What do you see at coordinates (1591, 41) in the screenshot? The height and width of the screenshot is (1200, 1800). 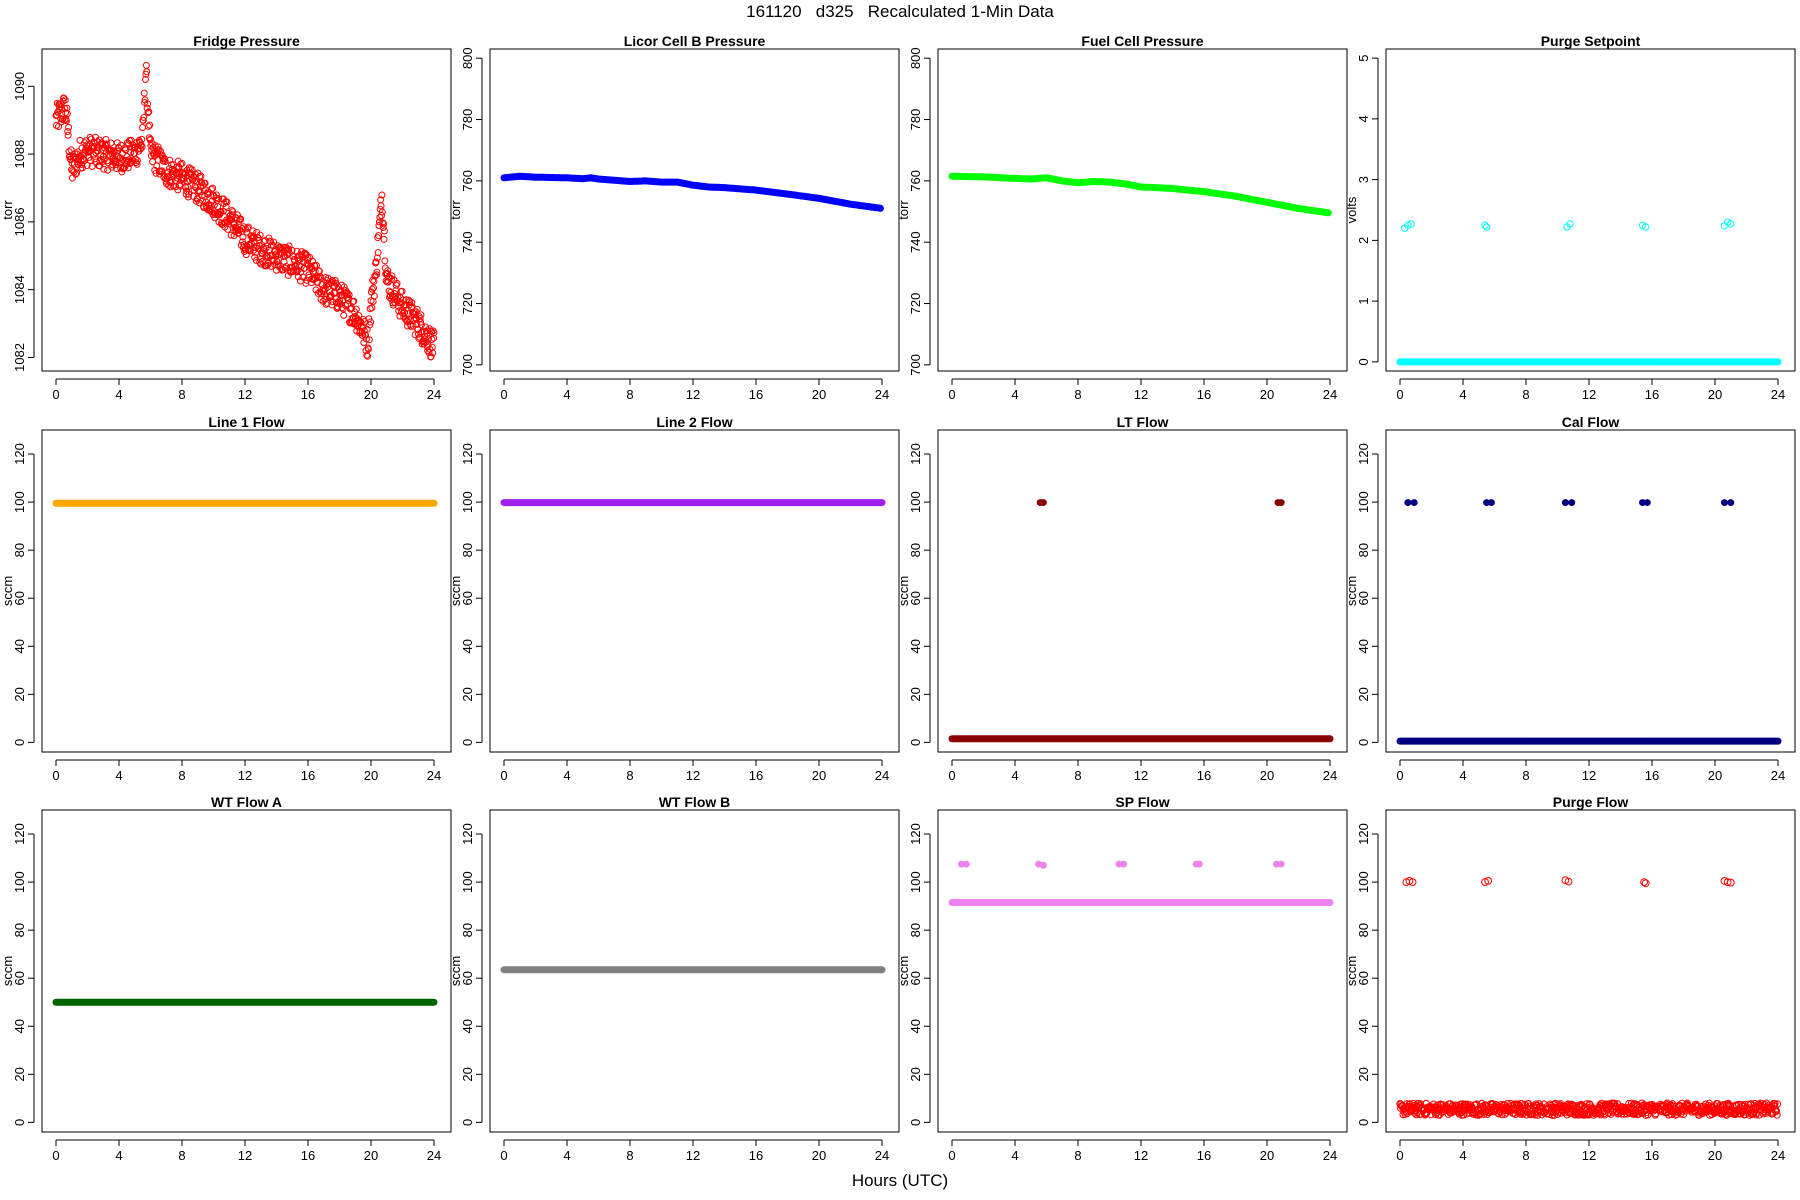 I see `chart-title: Purge Setpoint` at bounding box center [1591, 41].